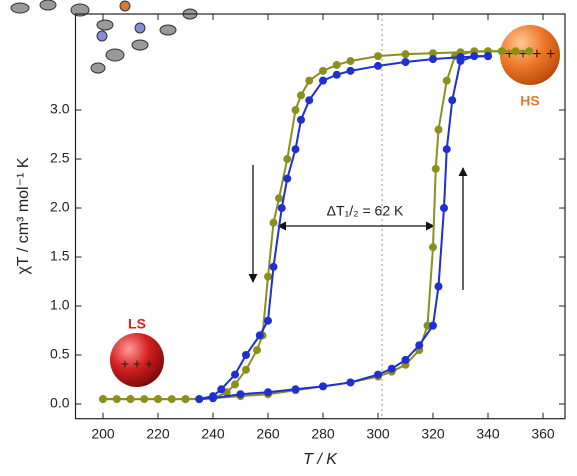 This screenshot has height=476, width=577. I want to click on x-tick-label: 340, so click(488, 433).